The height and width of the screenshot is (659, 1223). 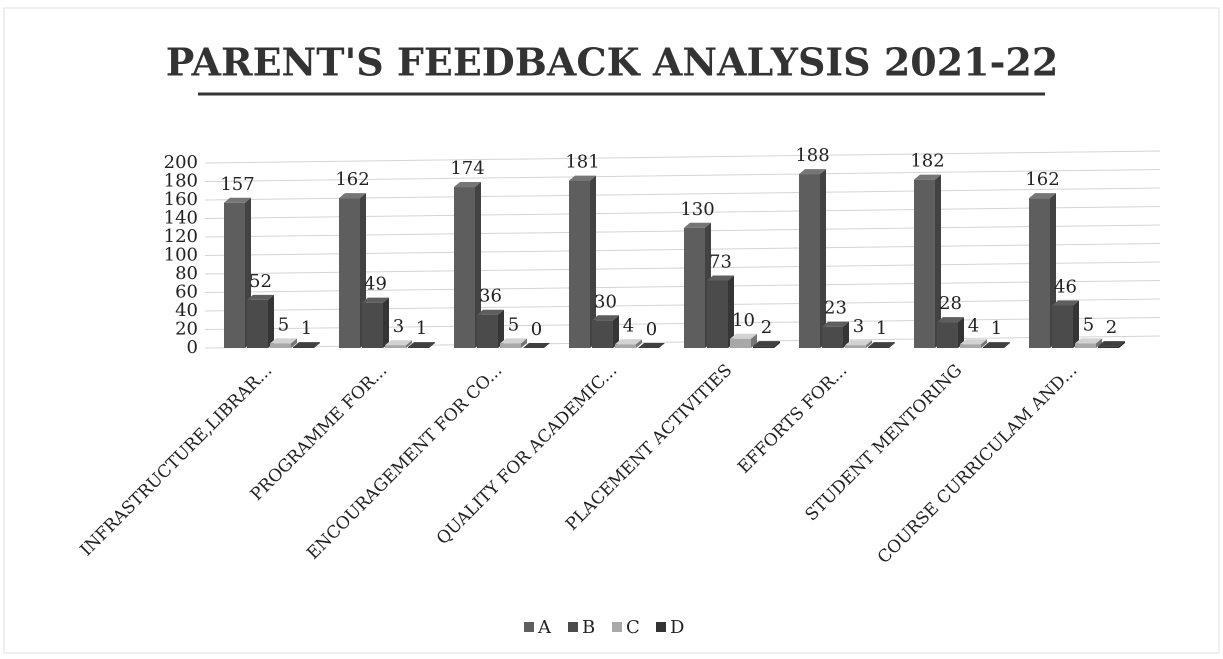 I want to click on data-label: 28, so click(x=950, y=303).